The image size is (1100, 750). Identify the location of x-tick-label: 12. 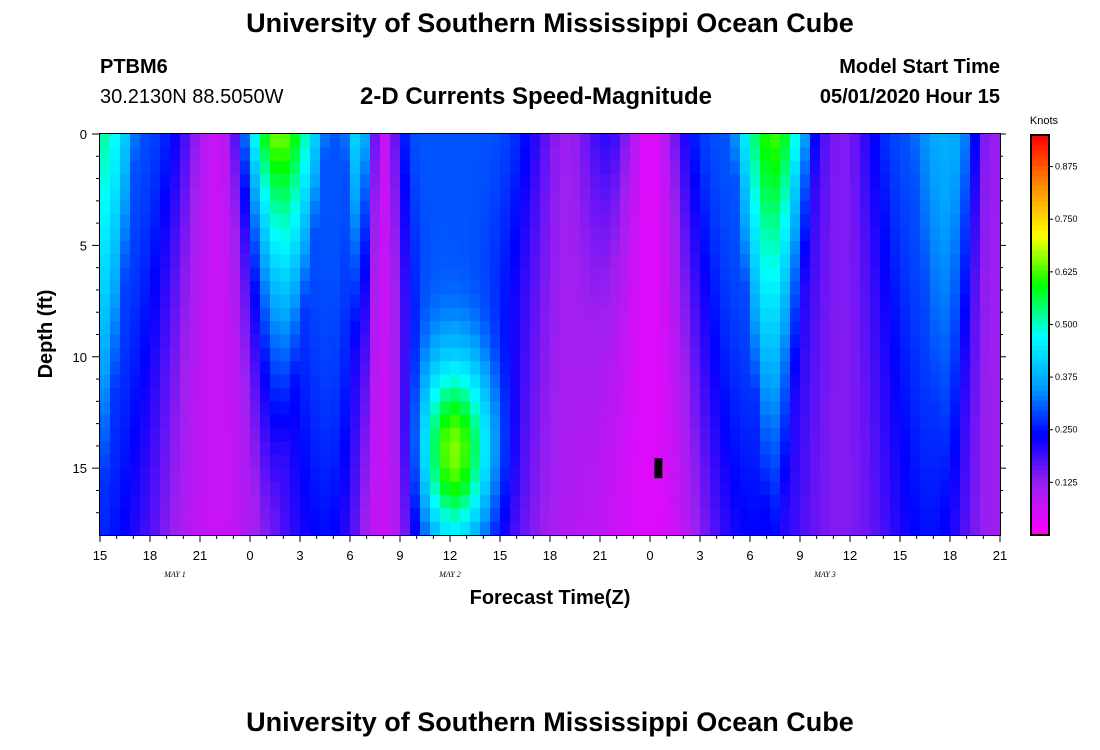
(850, 555).